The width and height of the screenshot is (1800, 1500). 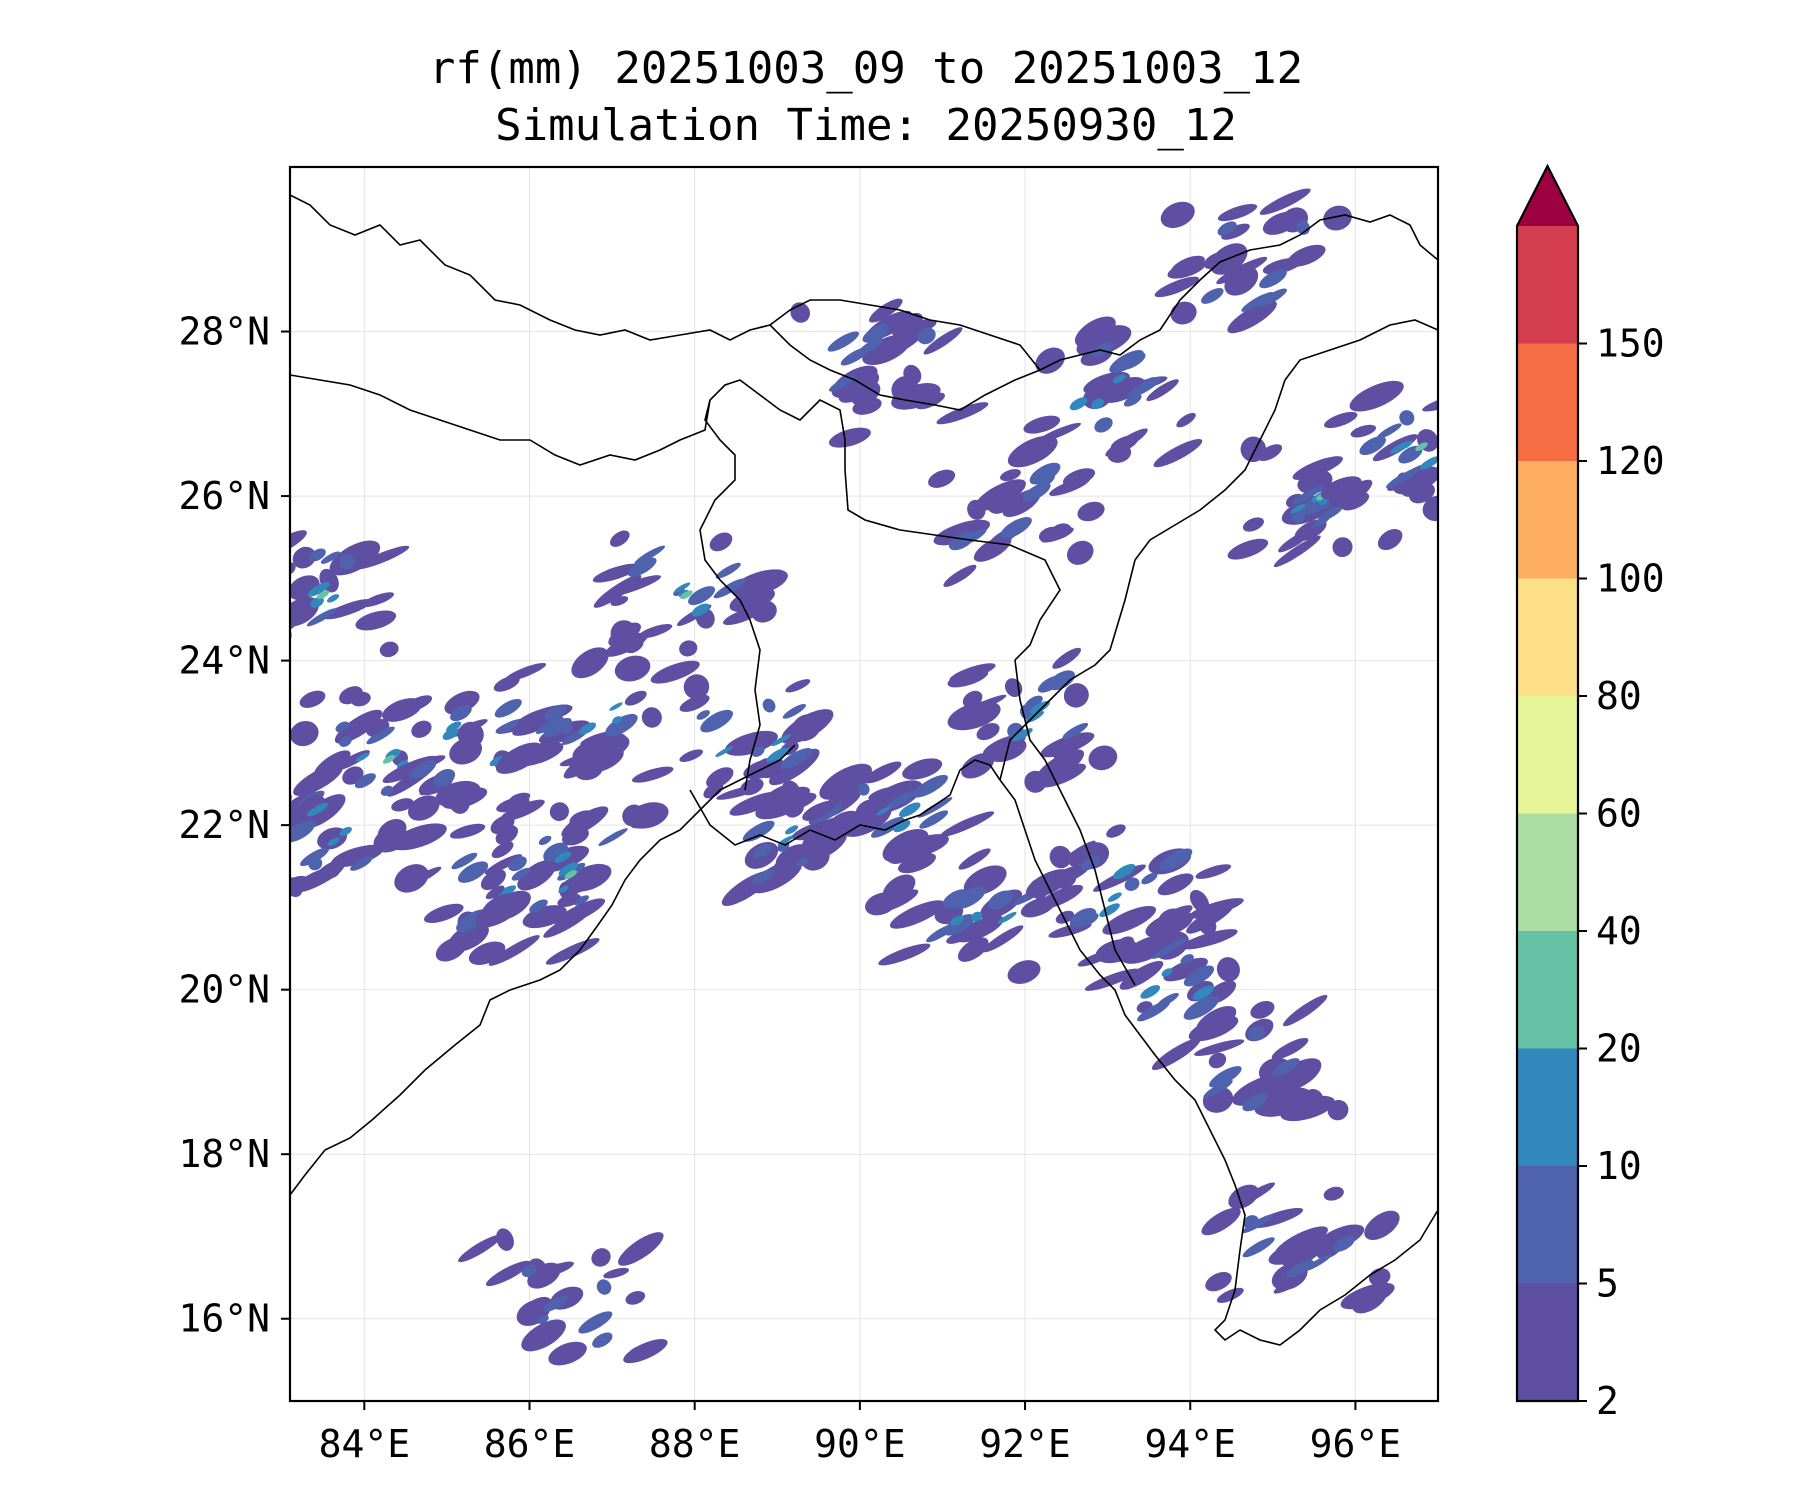 What do you see at coordinates (224, 496) in the screenshot?
I see `lat-tick-label: 26°N` at bounding box center [224, 496].